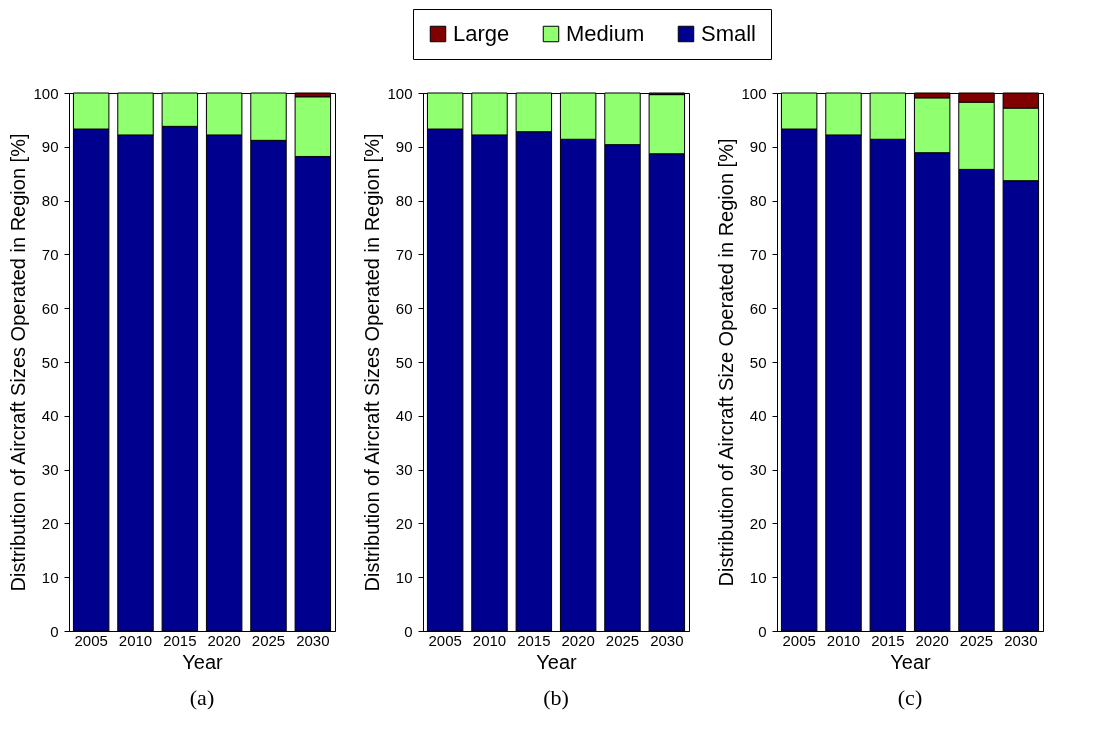 The image size is (1108, 740). Describe the element at coordinates (202, 697) in the screenshot. I see `text: (a)` at that location.